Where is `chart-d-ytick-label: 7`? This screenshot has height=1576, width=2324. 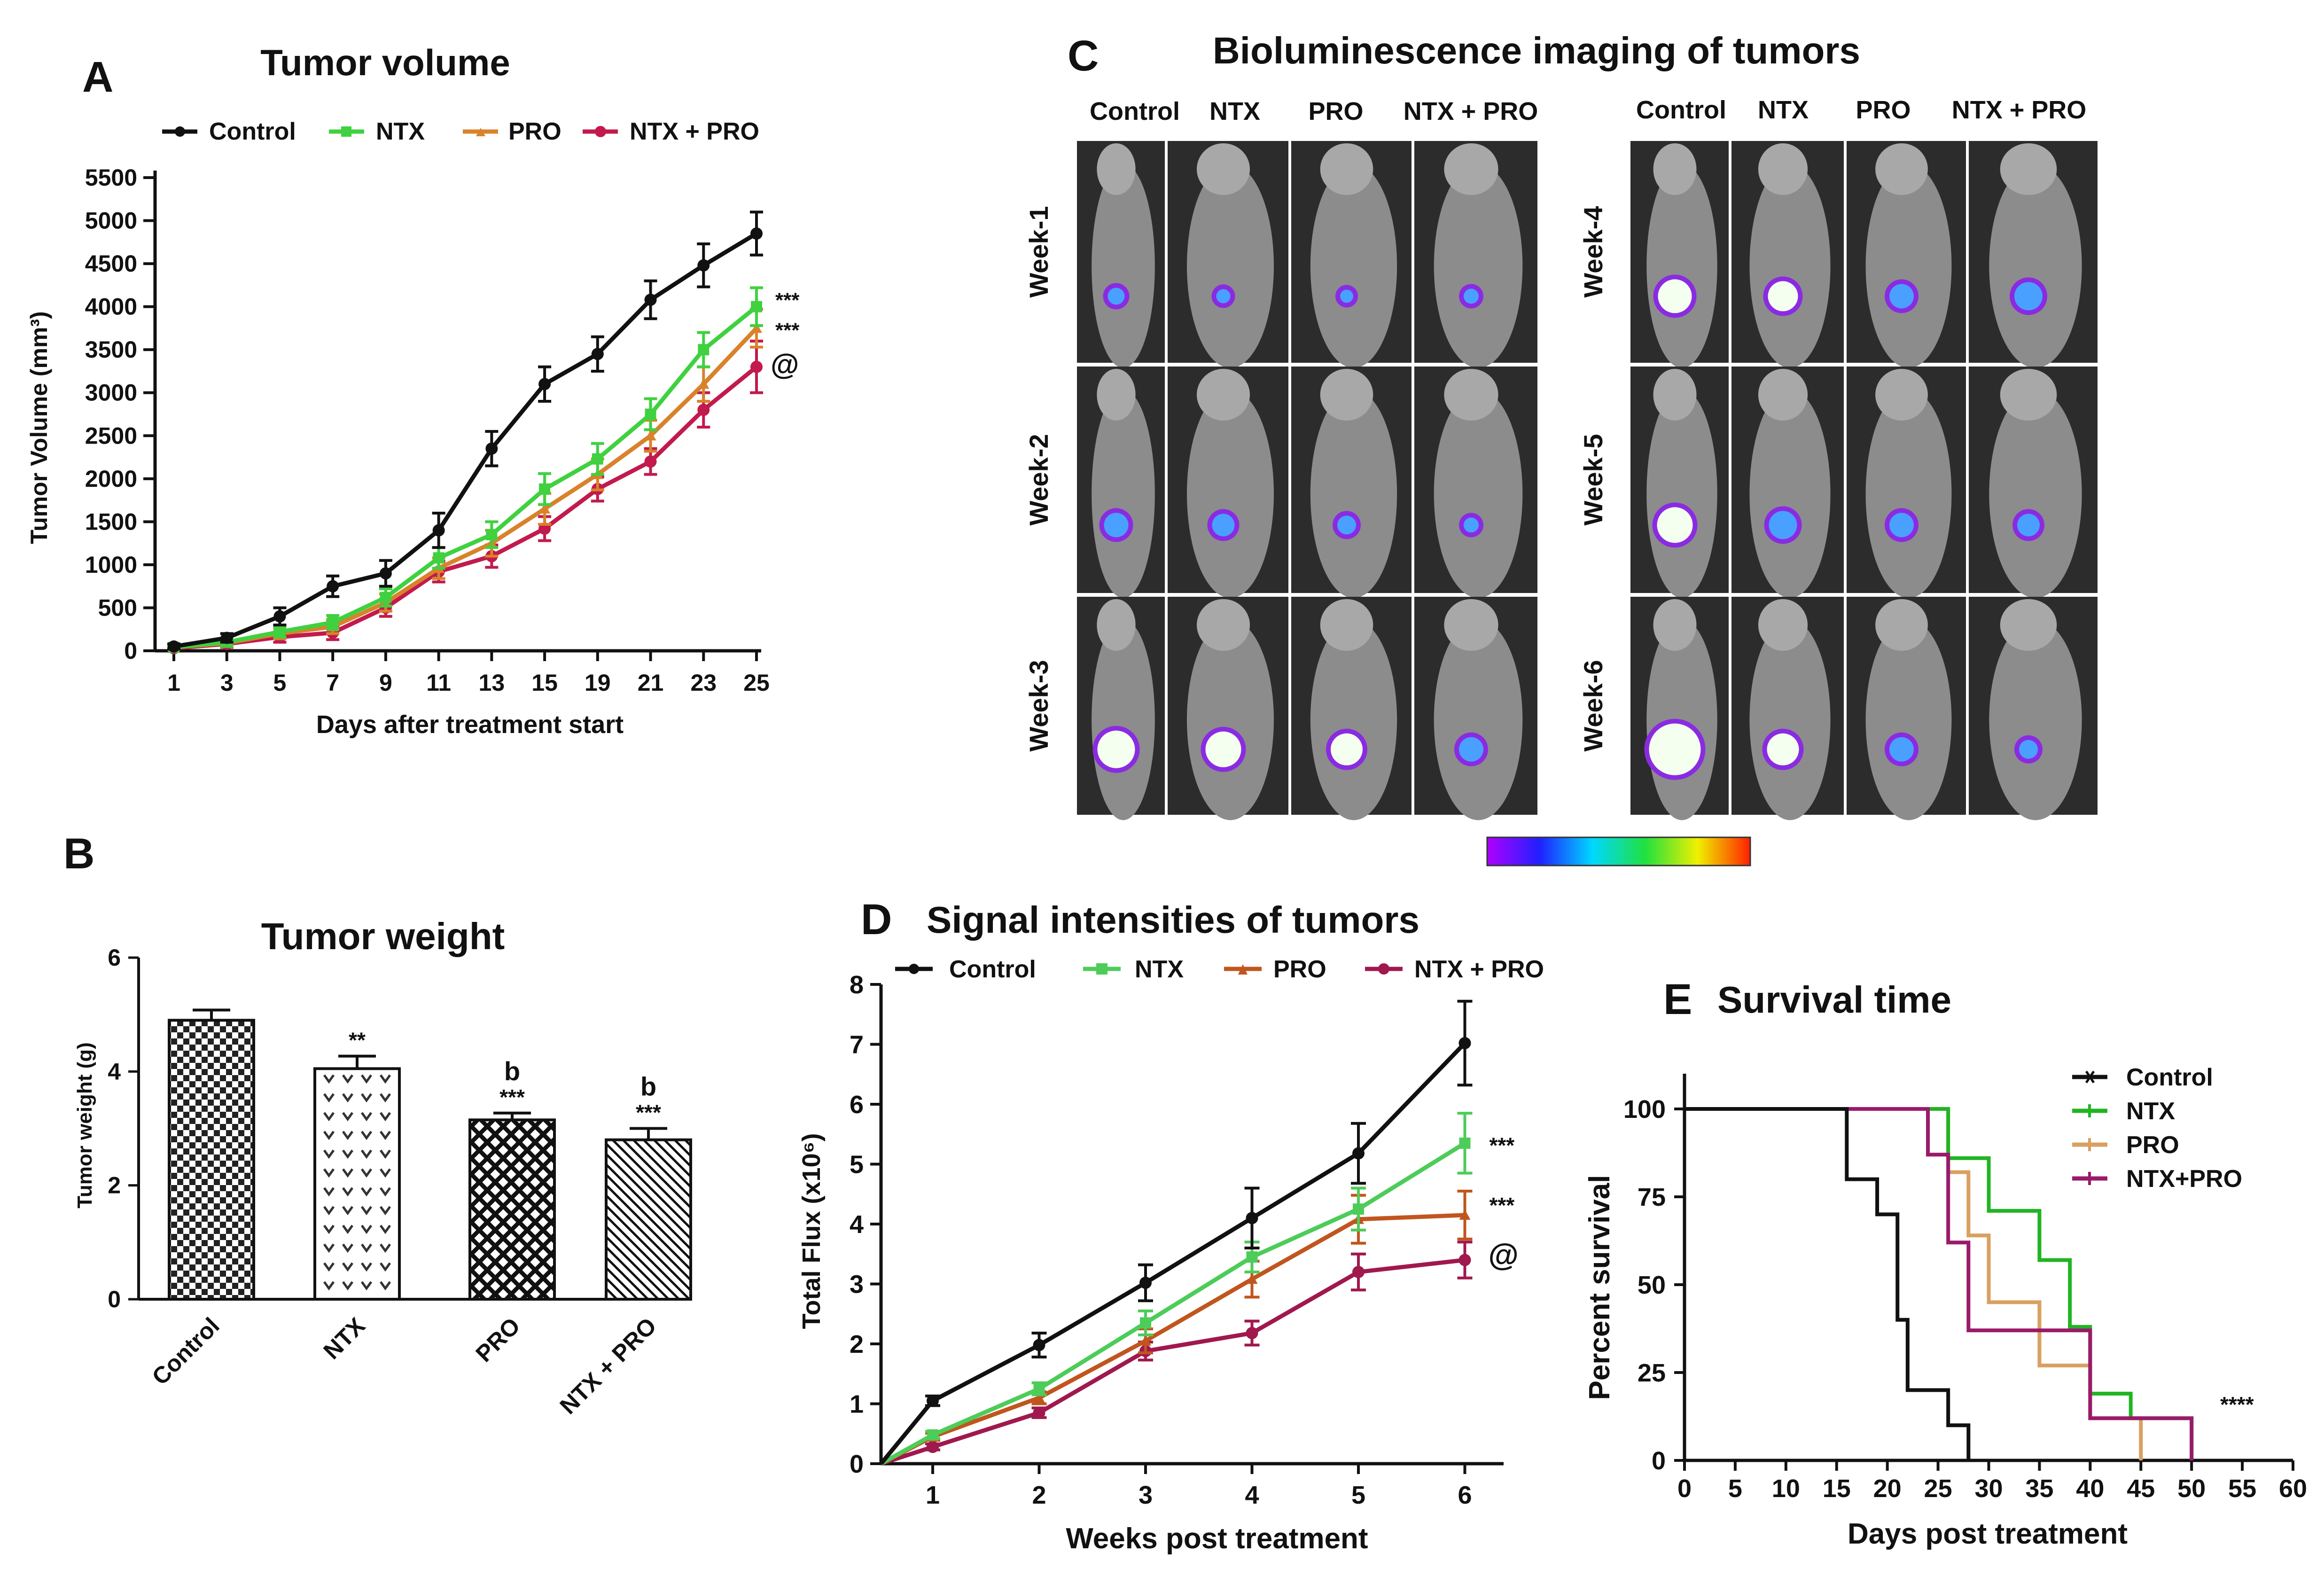 chart-d-ytick-label: 7 is located at coordinates (857, 1045).